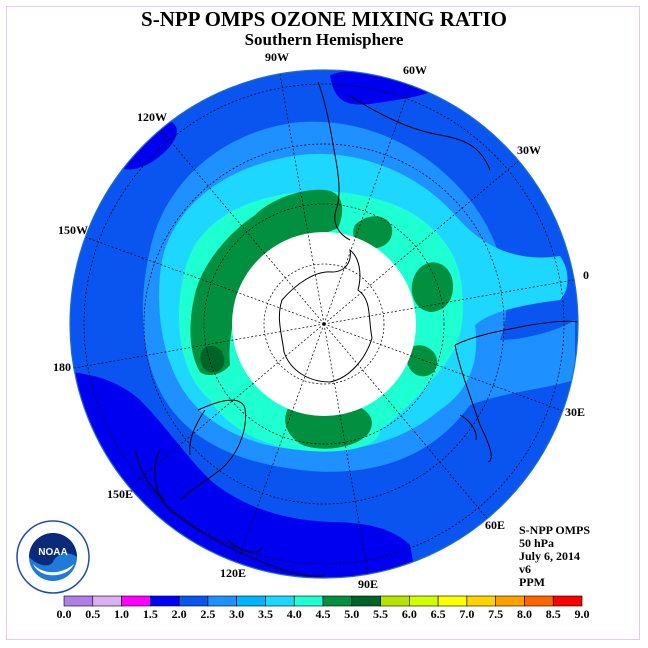 The image size is (648, 648). Describe the element at coordinates (208, 614) in the screenshot. I see `color-scale-tick-label: 2.5` at that location.